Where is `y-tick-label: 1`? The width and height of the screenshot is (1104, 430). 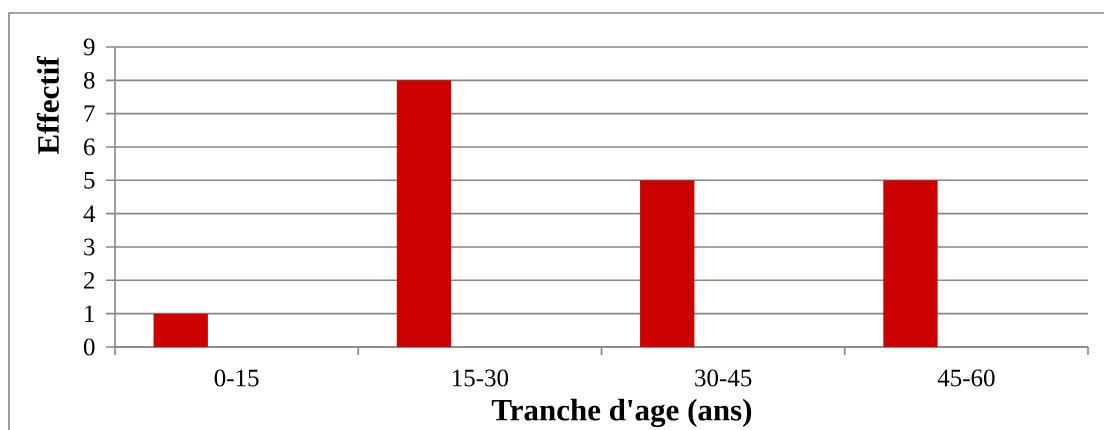 y-tick-label: 1 is located at coordinates (89, 313).